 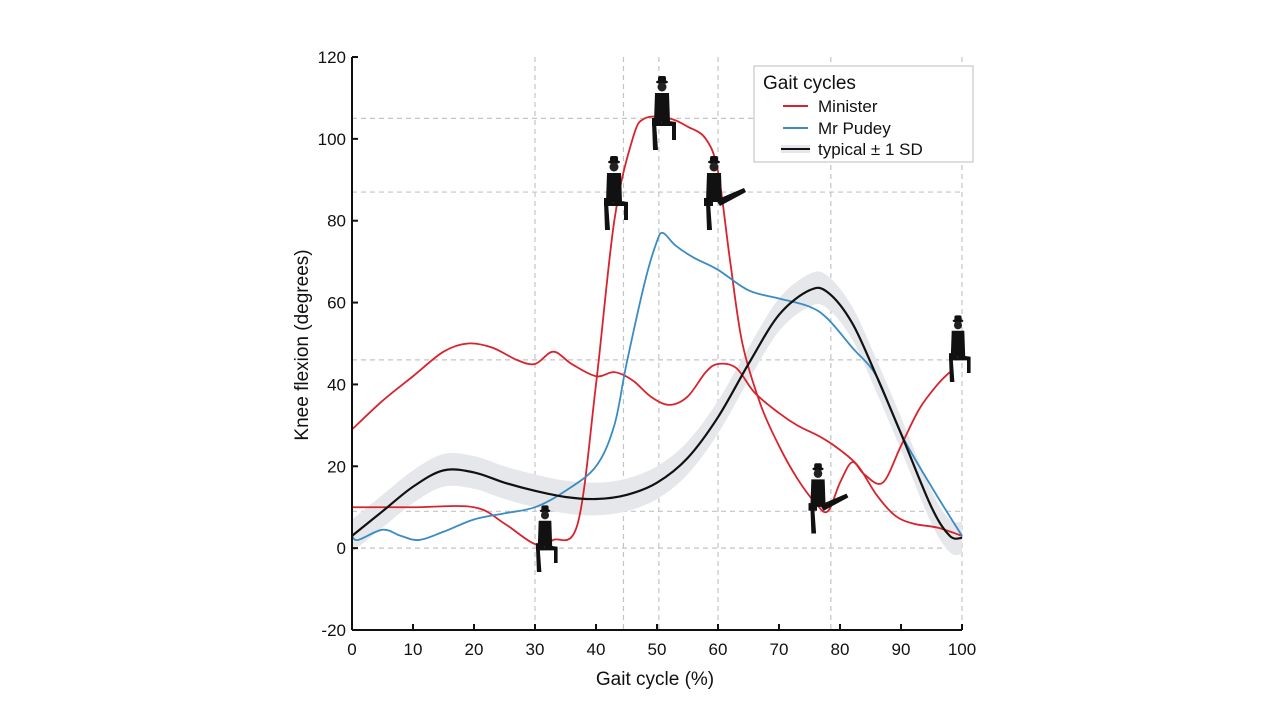 What do you see at coordinates (474, 649) in the screenshot?
I see `x-tick-label: 20` at bounding box center [474, 649].